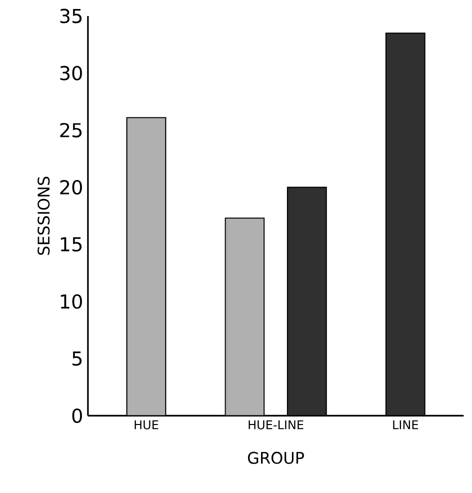 Image resolution: width=472 pixels, height=493 pixels. Describe the element at coordinates (71, 187) in the screenshot. I see `y-tick-label: 20` at that location.